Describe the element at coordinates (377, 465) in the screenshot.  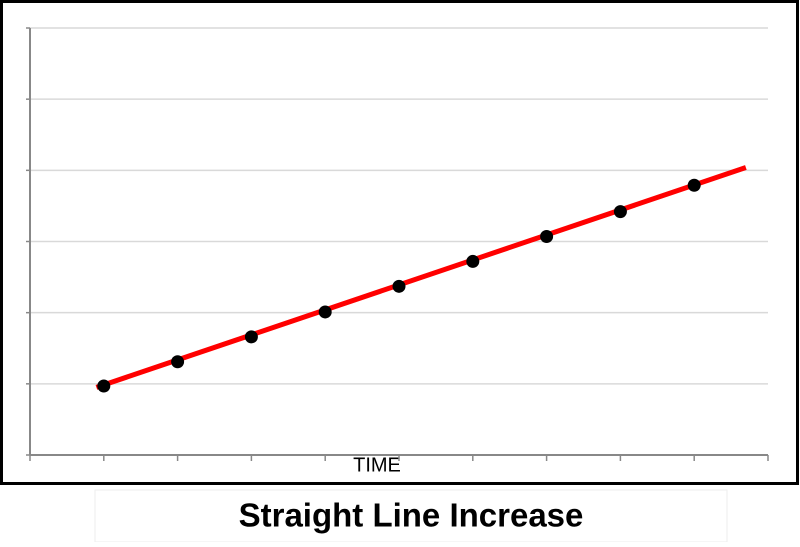
I see `x-axis-label: TIME` at that location.